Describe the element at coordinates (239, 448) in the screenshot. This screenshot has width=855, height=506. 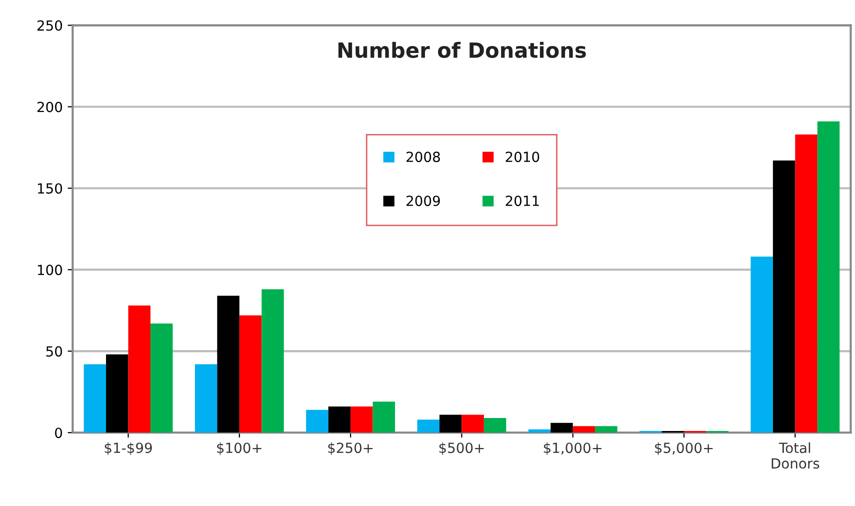
I see `x-tick-label: $100+` at that location.